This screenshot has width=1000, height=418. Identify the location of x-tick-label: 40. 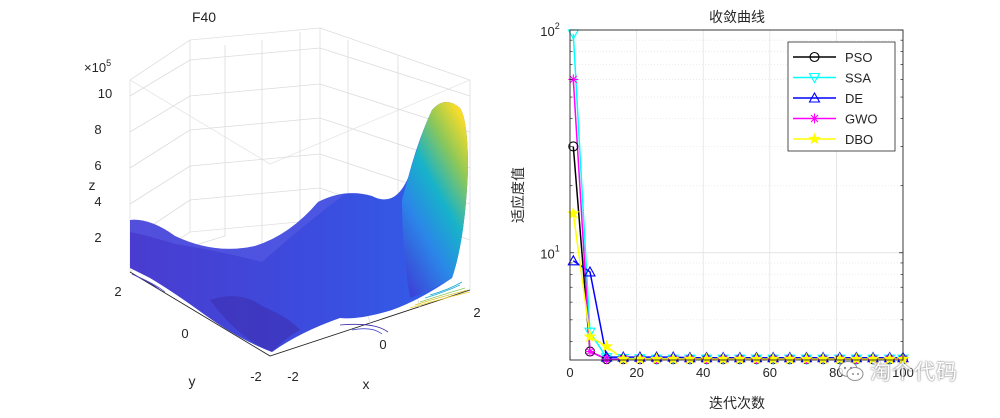
(703, 372).